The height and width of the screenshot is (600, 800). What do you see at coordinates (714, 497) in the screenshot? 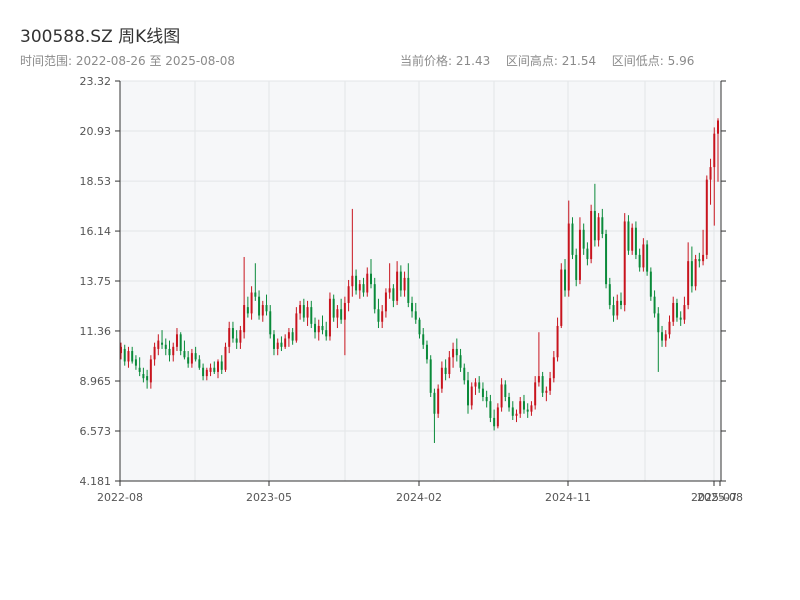
I see `x-tick-label: 2025-07` at bounding box center [714, 497].